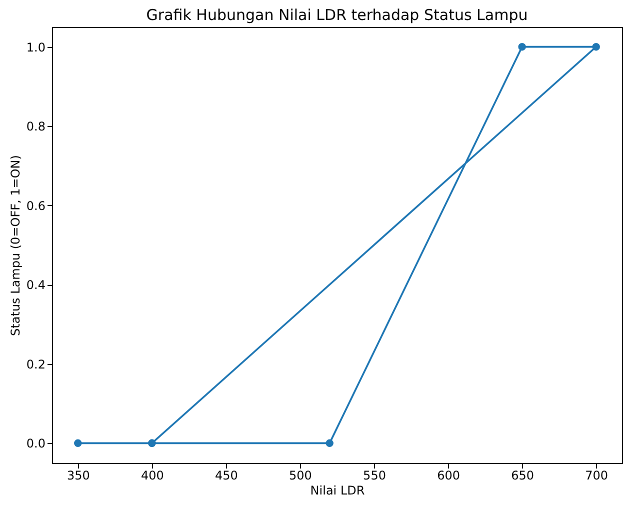  Describe the element at coordinates (36, 364) in the screenshot. I see `y-tick-label: 0.2` at that location.